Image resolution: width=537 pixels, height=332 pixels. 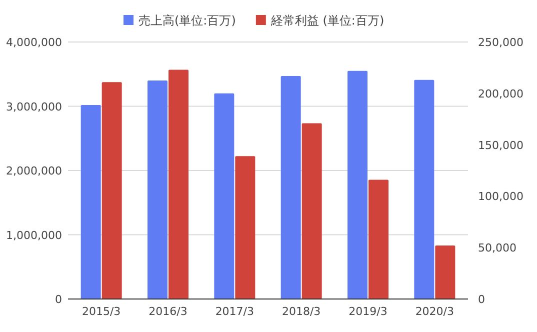 What do you see at coordinates (501, 42) in the screenshot?
I see `y2-tick-label: 250,000` at bounding box center [501, 42].